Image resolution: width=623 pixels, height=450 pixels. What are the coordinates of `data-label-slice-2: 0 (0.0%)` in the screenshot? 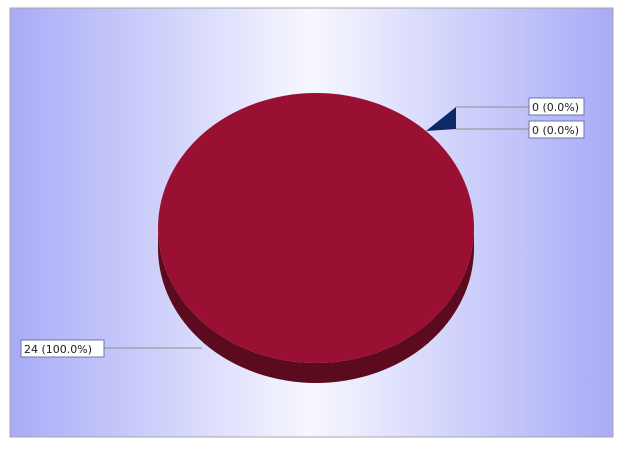 It's located at (556, 106).